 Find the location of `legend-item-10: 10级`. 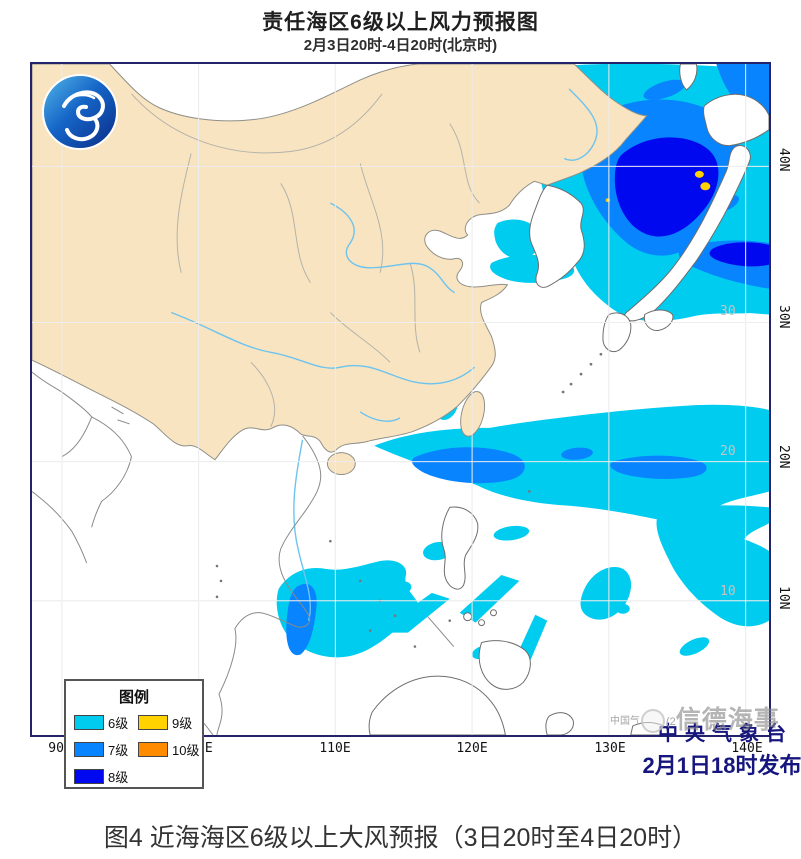

legend-item-10: 10级 is located at coordinates (168, 749).